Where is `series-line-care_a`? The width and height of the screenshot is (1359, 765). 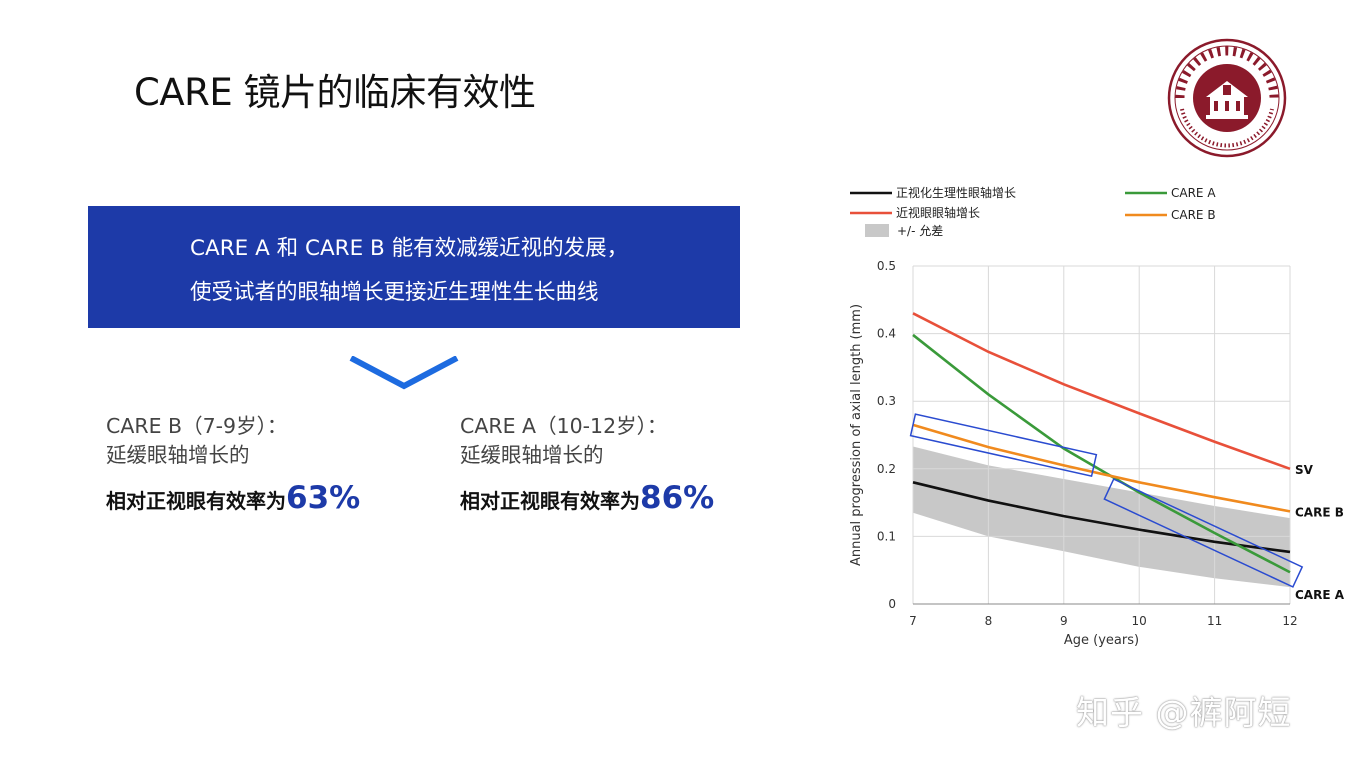
series-line-care_a is located at coordinates (1101, 453).